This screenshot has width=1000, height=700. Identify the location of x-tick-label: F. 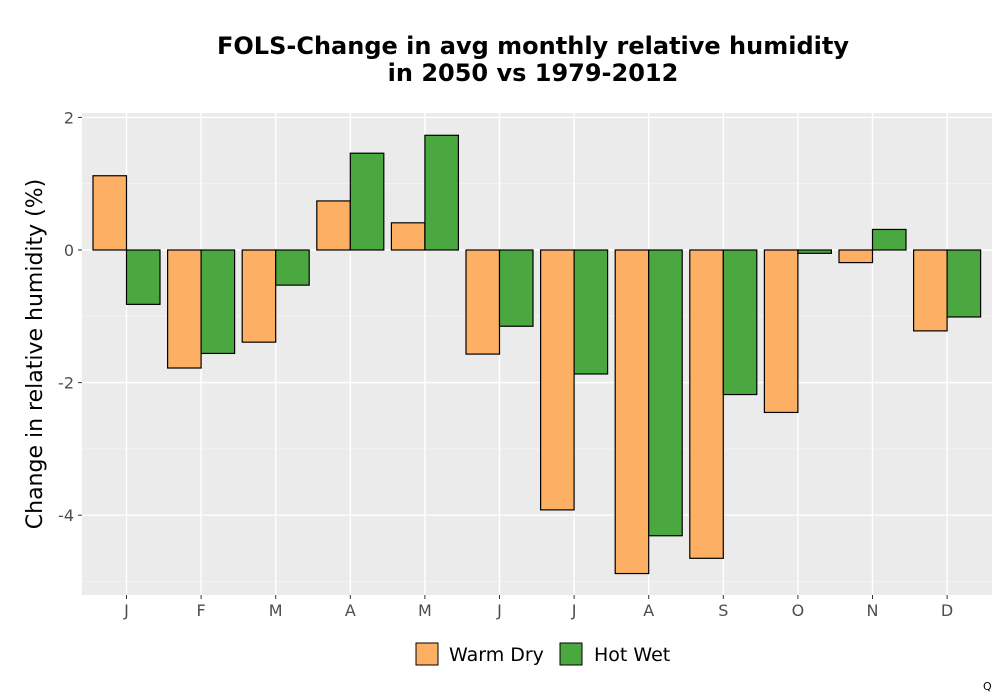
(200, 610).